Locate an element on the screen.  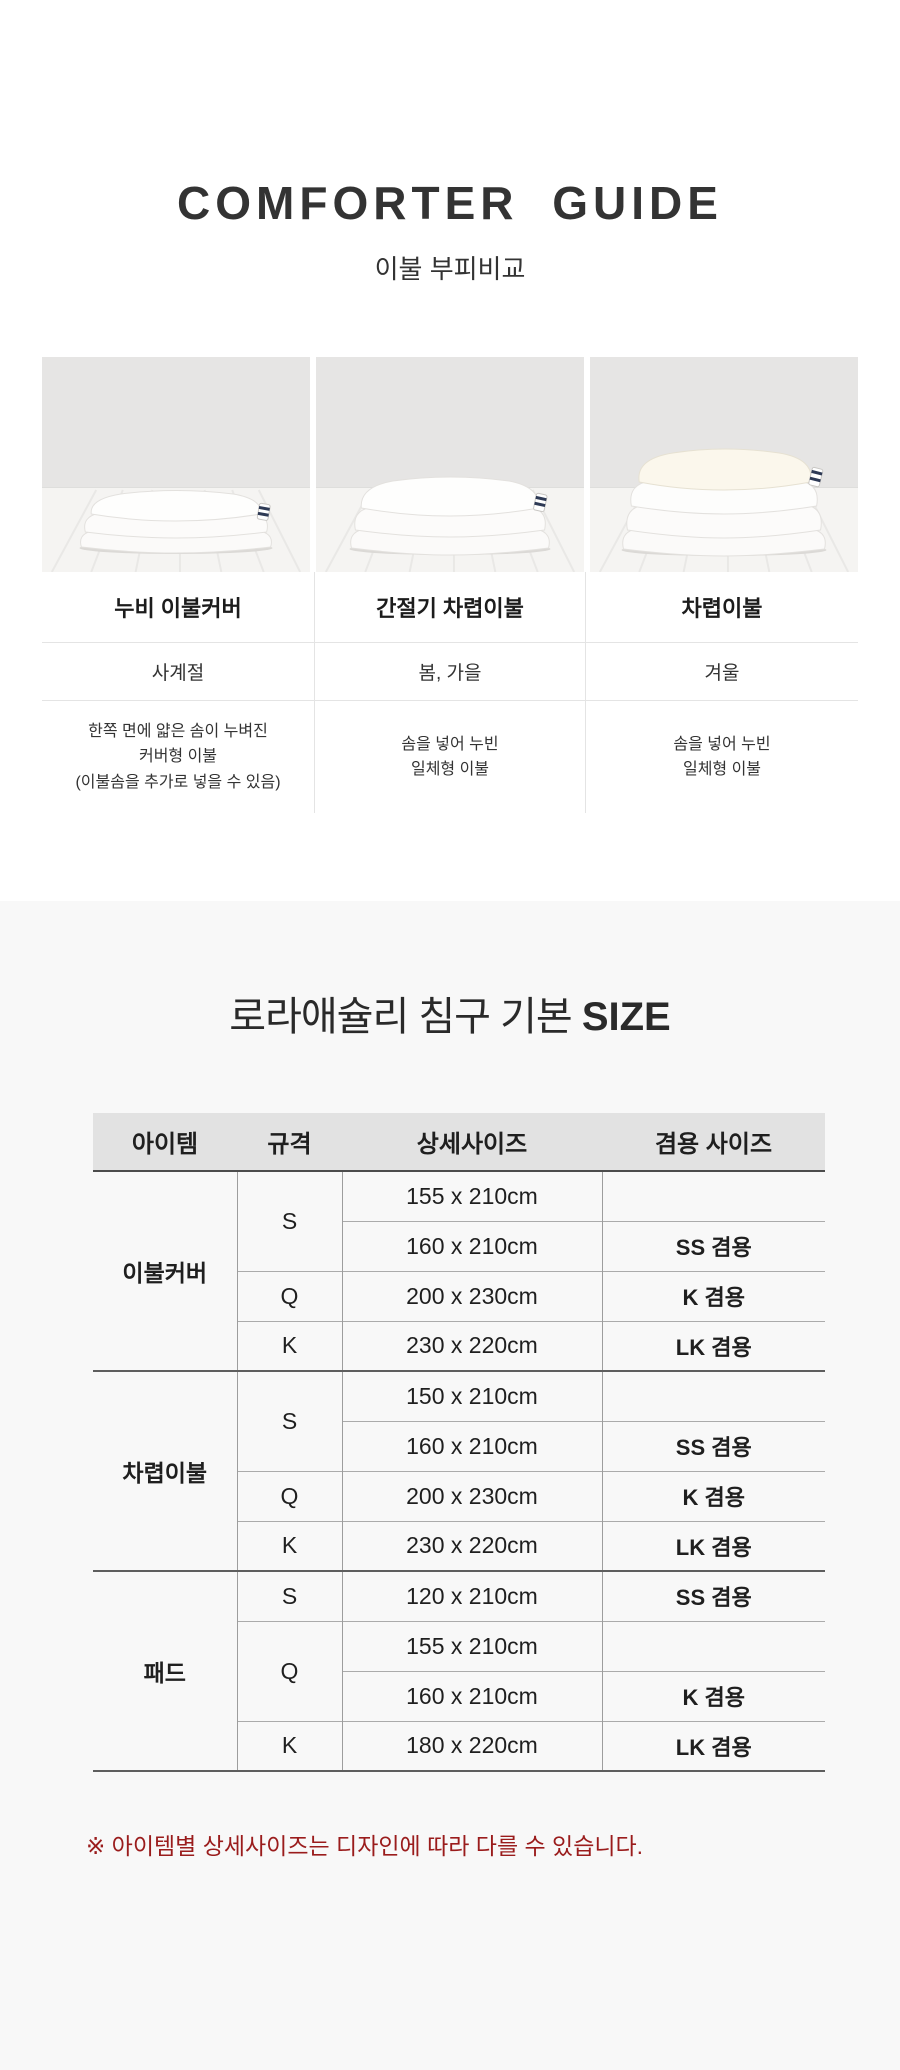
size-cell: 150 x 210cm is located at coordinates (471, 1396).